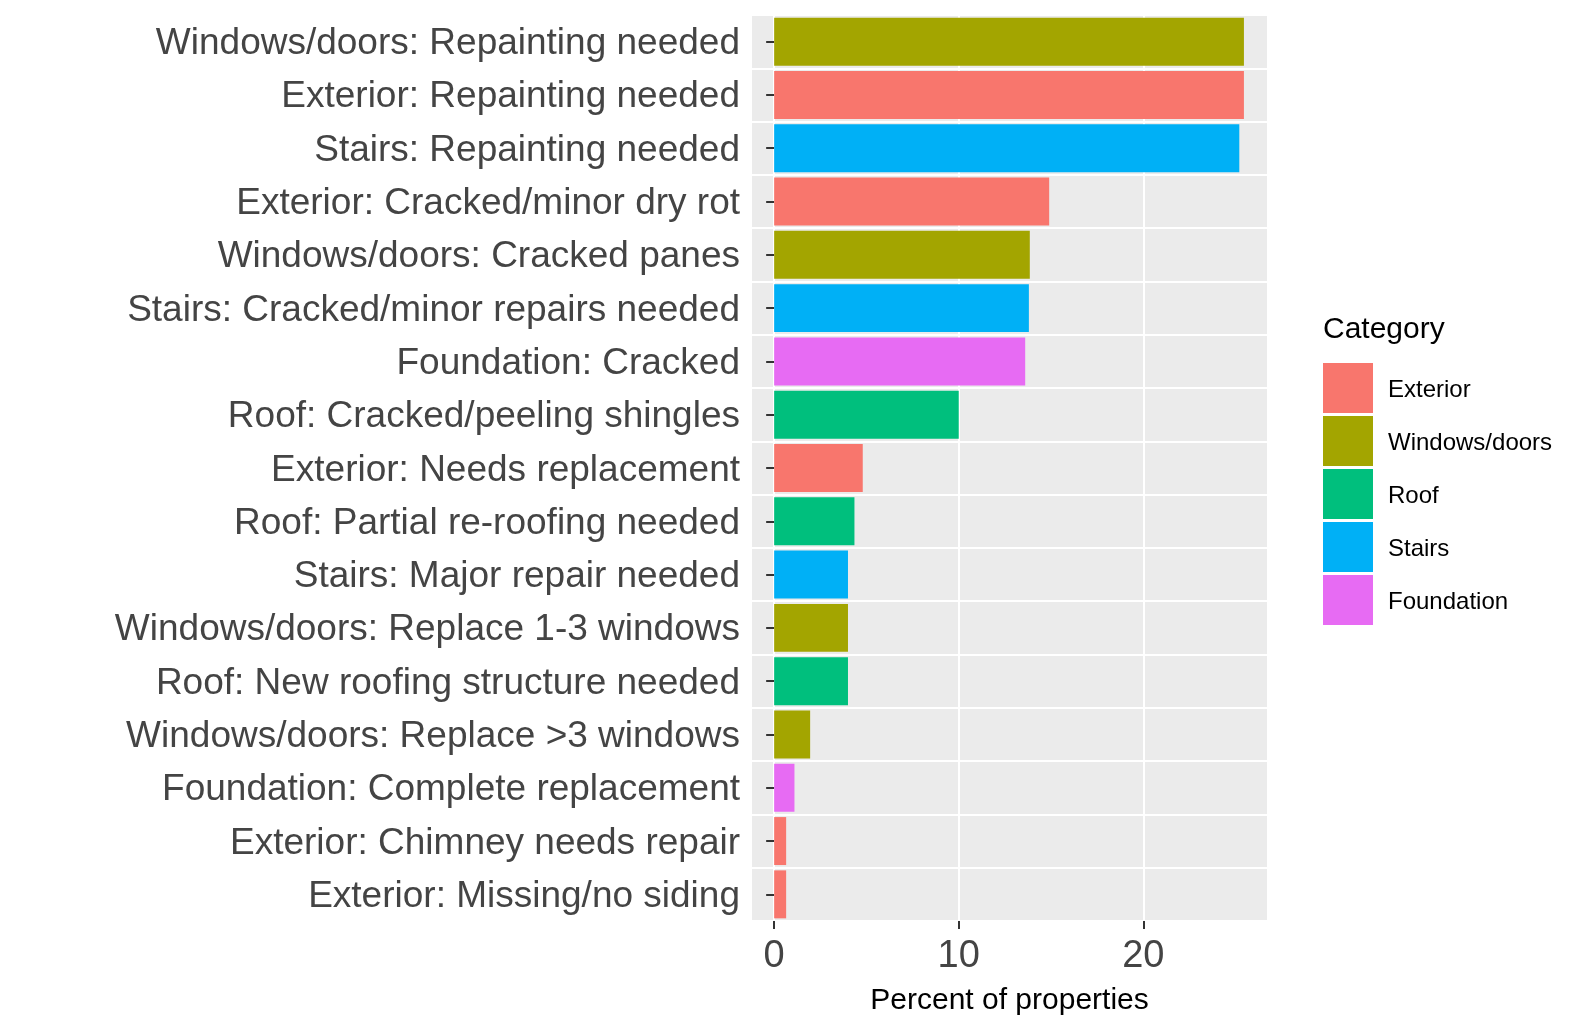 This screenshot has height=1018, width=1579. I want to click on y-tick-label: Exterior: Missing/no siding, so click(524, 894).